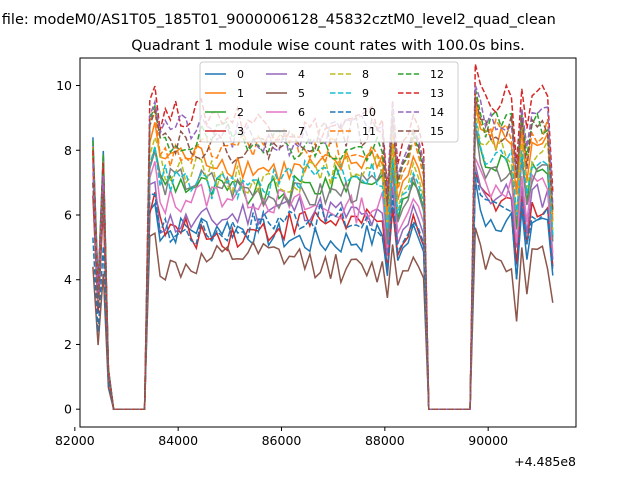 Image resolution: width=640 pixels, height=480 pixels. What do you see at coordinates (240, 74) in the screenshot?
I see `legend-label-0: 0` at bounding box center [240, 74].